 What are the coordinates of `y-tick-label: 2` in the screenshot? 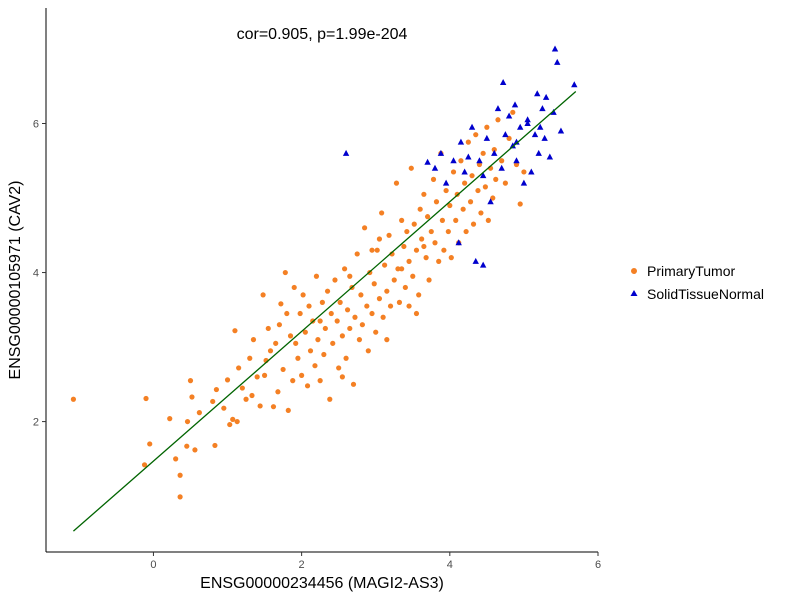 It's located at (36, 423).